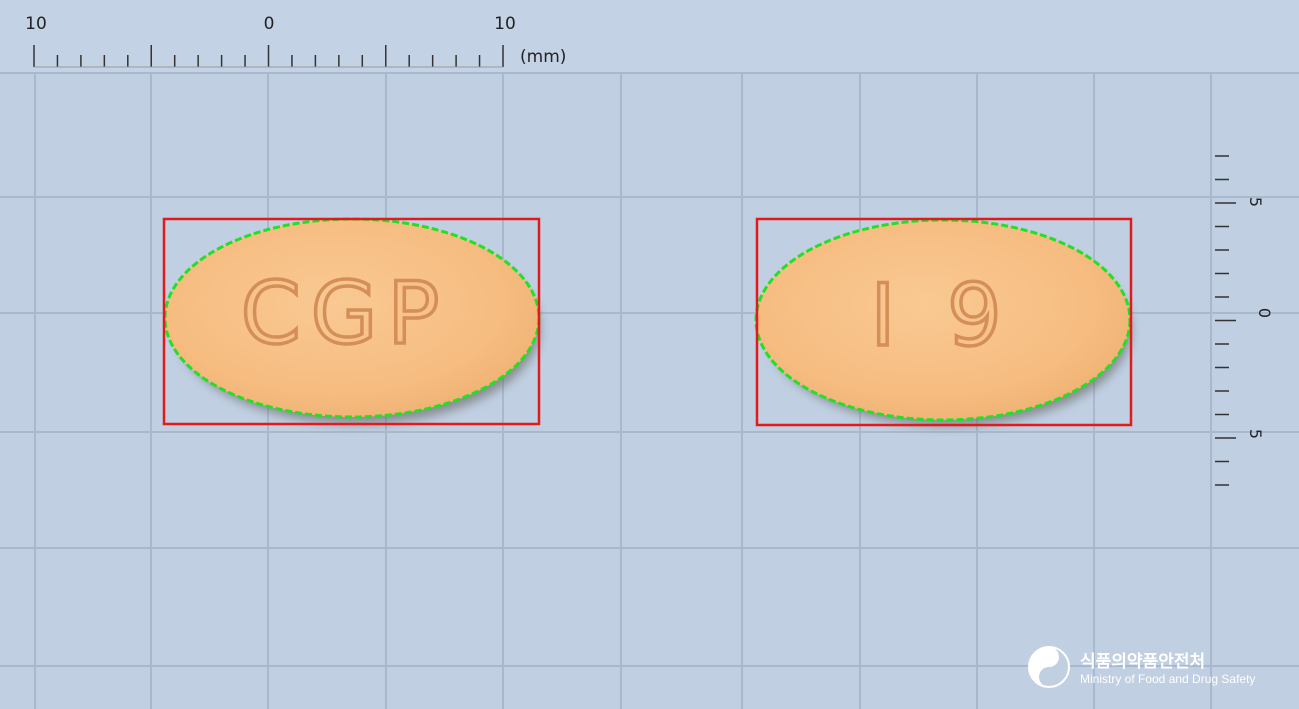  I want to click on pill-back: I 9, so click(943, 322).